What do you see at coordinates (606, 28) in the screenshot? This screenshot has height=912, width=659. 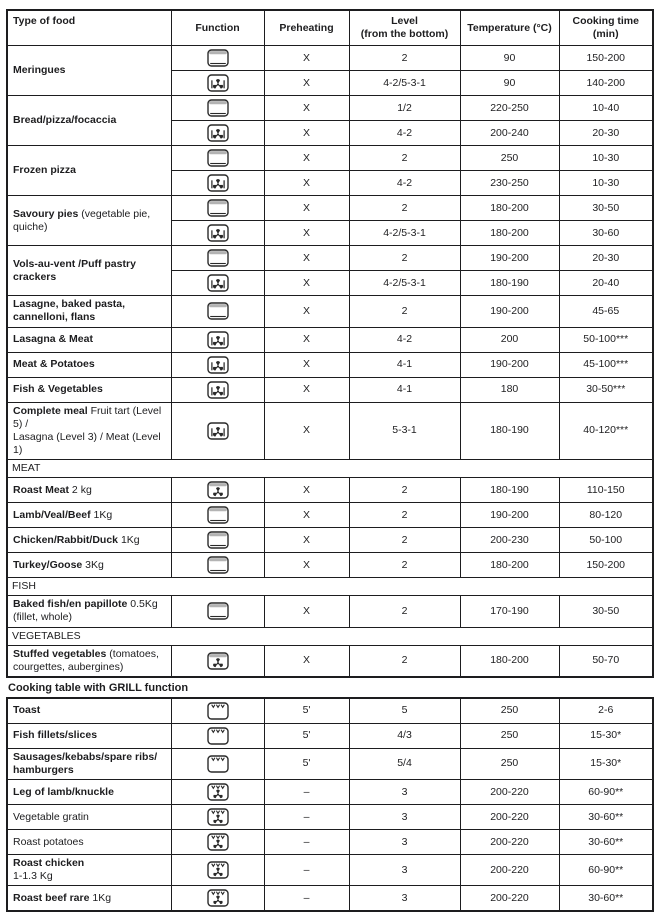 I see `header-cooking-time: Cooking time (min)` at bounding box center [606, 28].